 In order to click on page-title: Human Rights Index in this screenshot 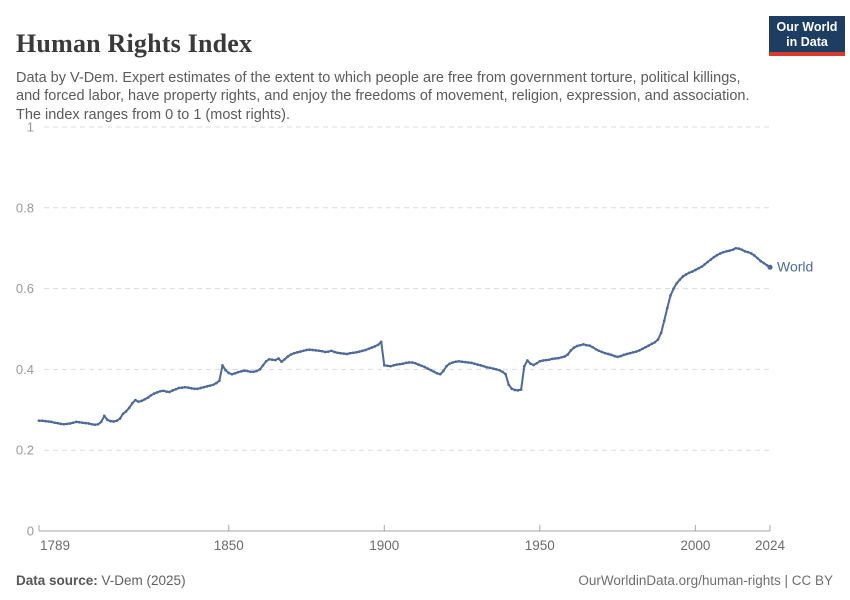, I will do `click(134, 44)`.